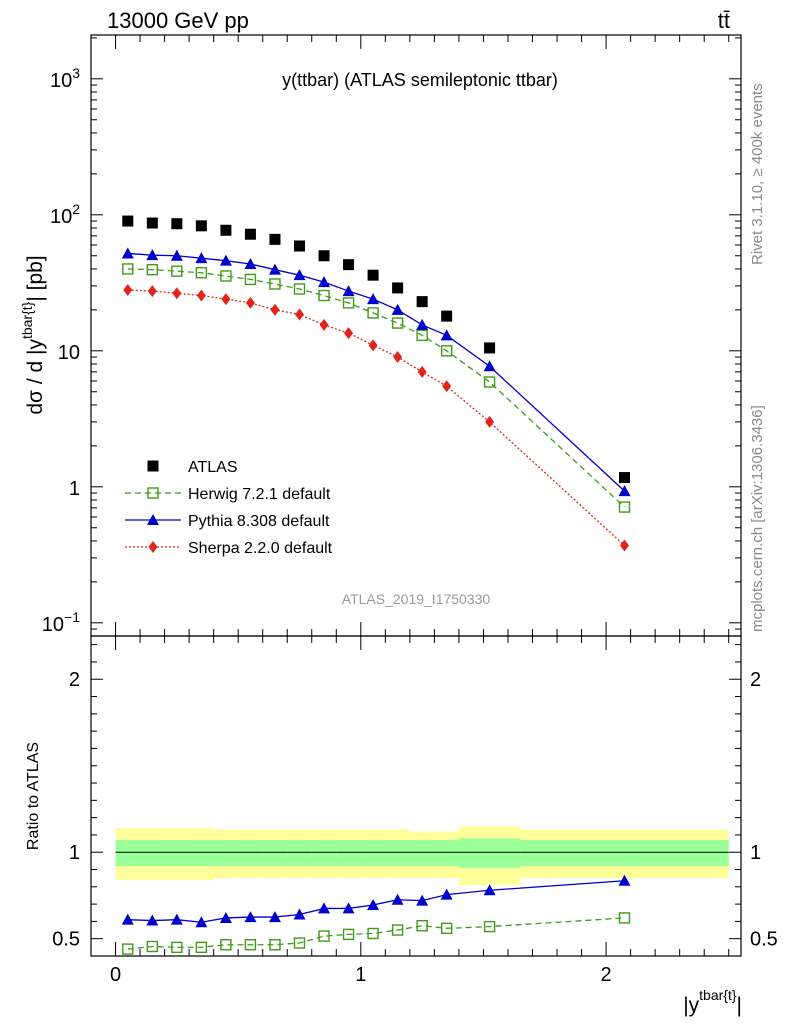 This screenshot has width=786, height=1024. What do you see at coordinates (606, 975) in the screenshot?
I see `x-tick-label: 2` at bounding box center [606, 975].